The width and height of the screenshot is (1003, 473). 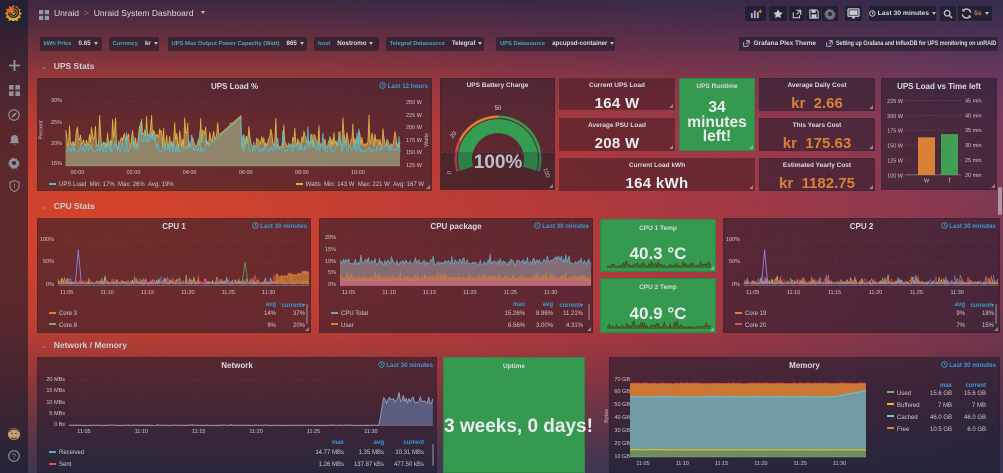 I want to click on svg-text: 45 min, so click(x=973, y=101).